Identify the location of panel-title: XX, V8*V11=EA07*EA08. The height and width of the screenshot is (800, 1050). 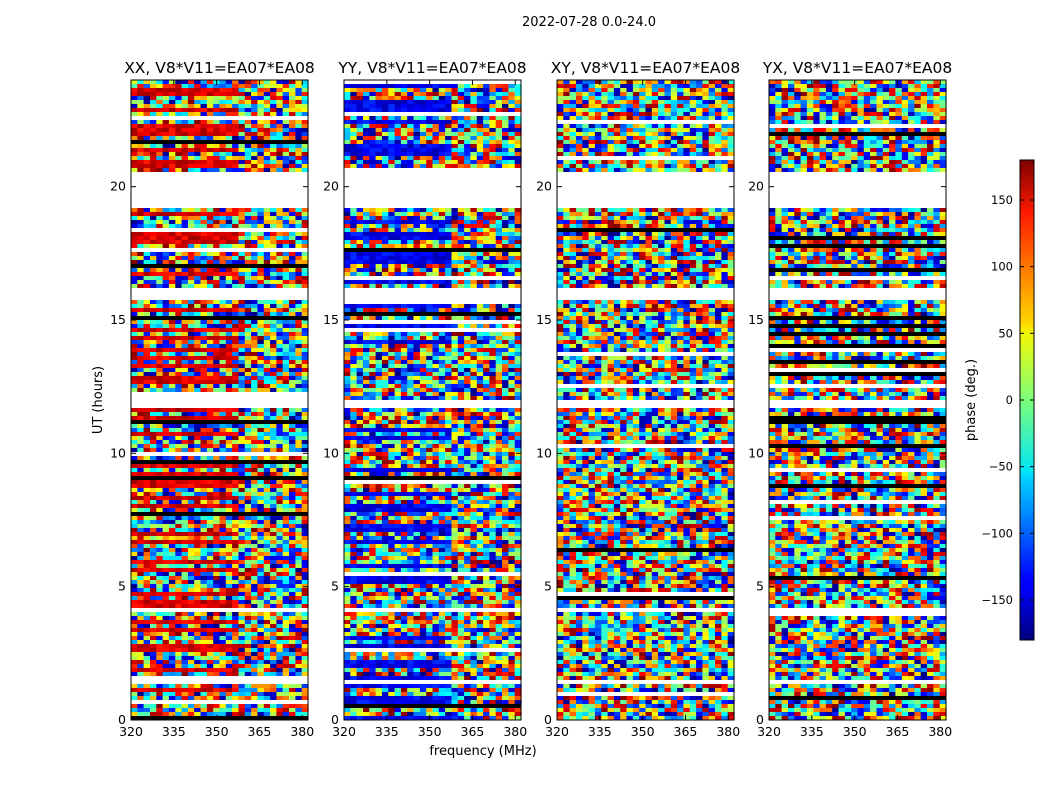
(219, 68).